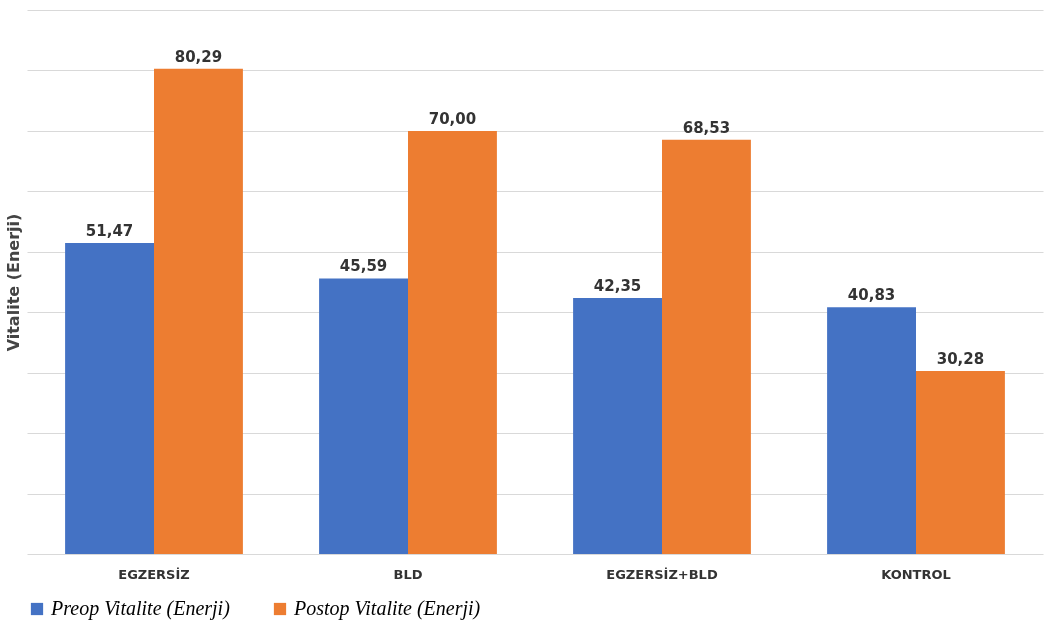 Image resolution: width=1048 pixels, height=624 pixels. What do you see at coordinates (363, 266) in the screenshot?
I see `data-label: 45,59` at bounding box center [363, 266].